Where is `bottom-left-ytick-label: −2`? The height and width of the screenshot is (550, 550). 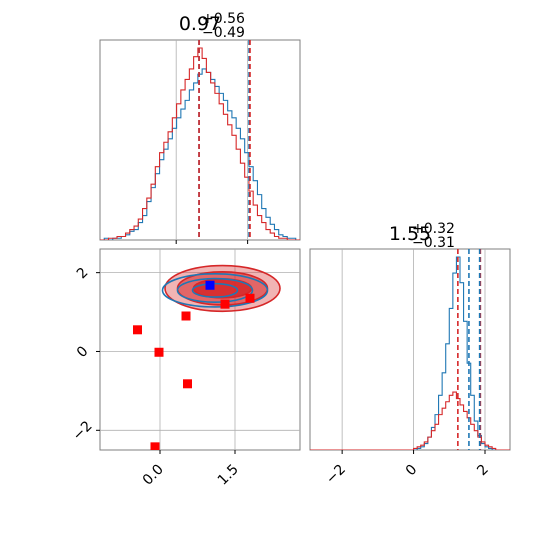 bottom-left-ytick-label: −2 is located at coordinates (83, 431).